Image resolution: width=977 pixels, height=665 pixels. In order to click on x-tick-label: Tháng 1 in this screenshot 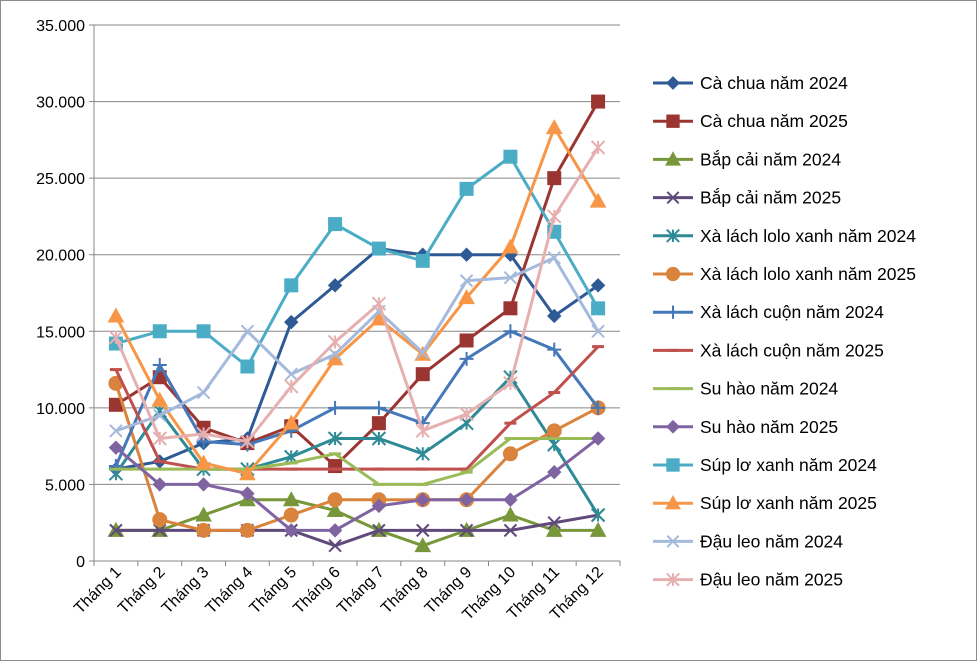, I will do `click(98, 591)`.